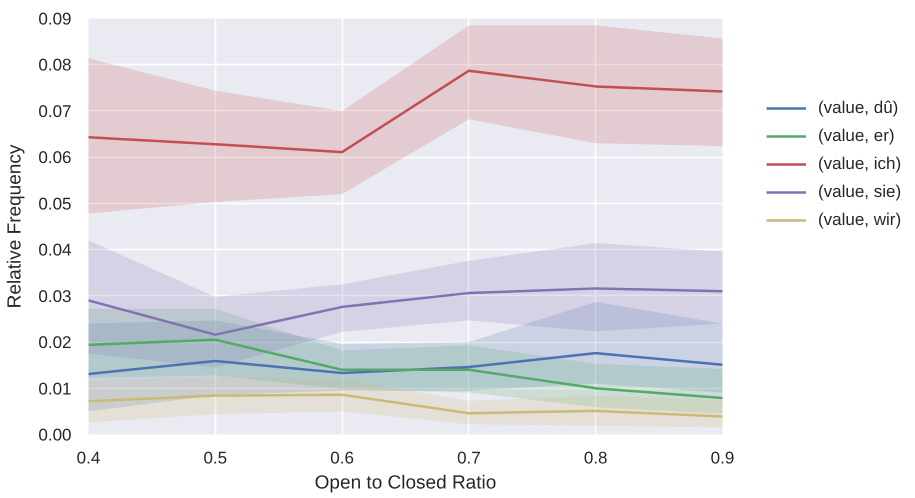  Describe the element at coordinates (342, 458) in the screenshot. I see `x-tick-label: 0.6` at that location.